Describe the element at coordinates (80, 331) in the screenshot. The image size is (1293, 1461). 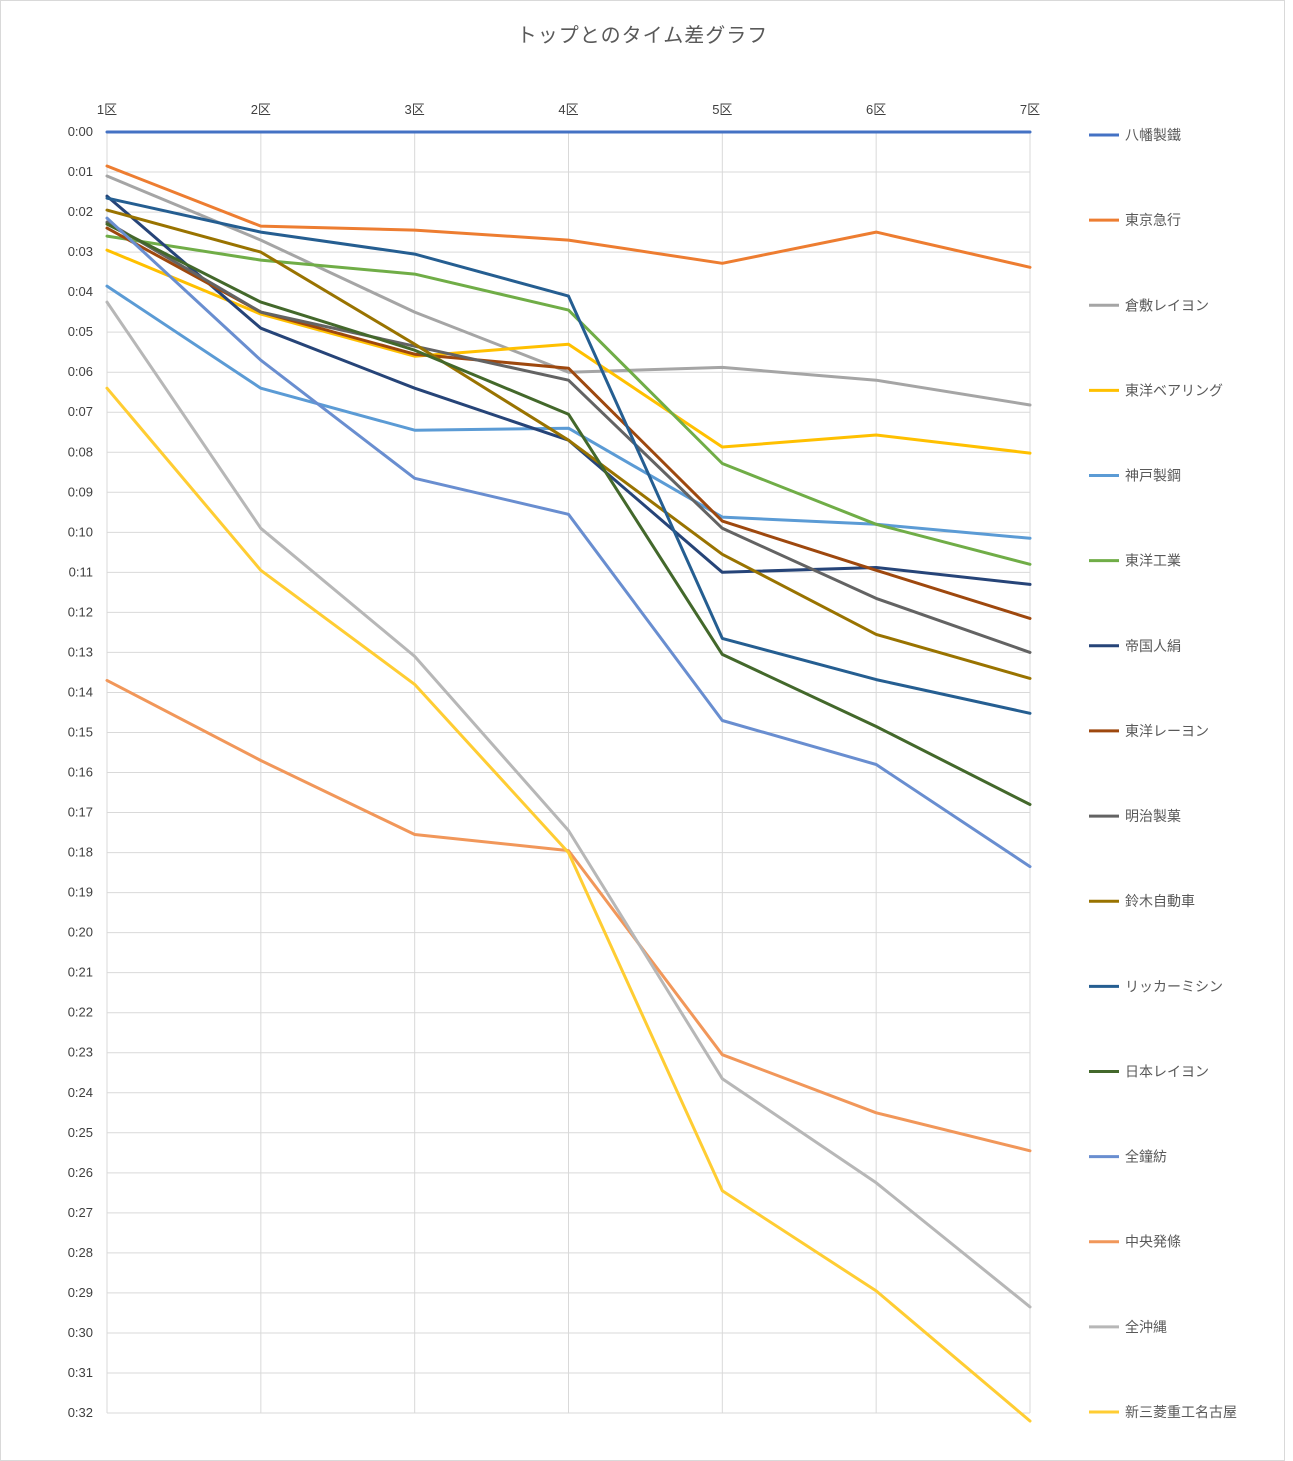
I see `y-tick-label: 0:05` at that location.